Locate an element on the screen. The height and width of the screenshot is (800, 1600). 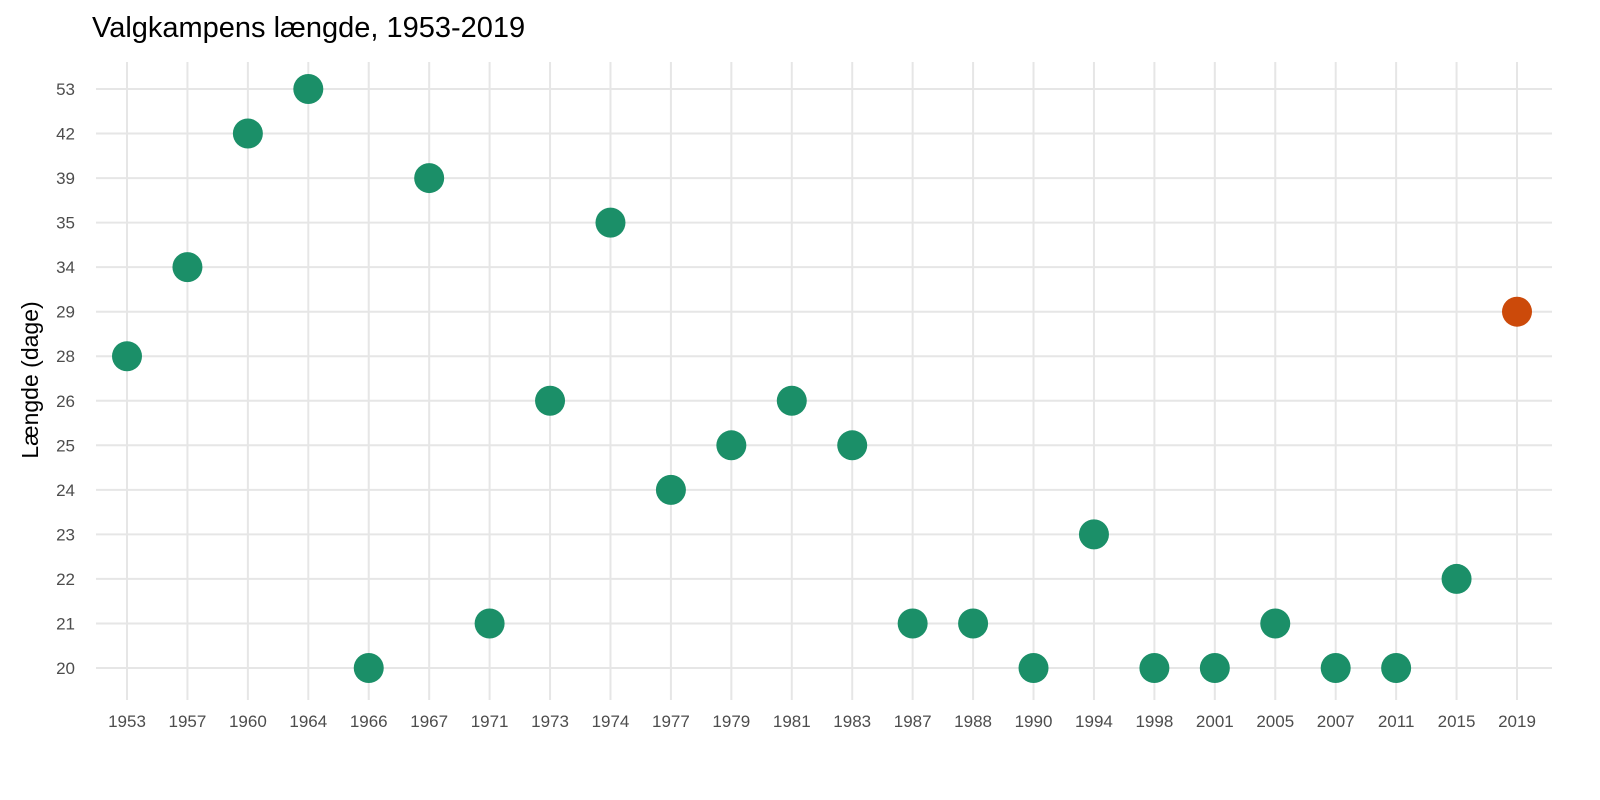
x-tick-label: 2007 is located at coordinates (1336, 721).